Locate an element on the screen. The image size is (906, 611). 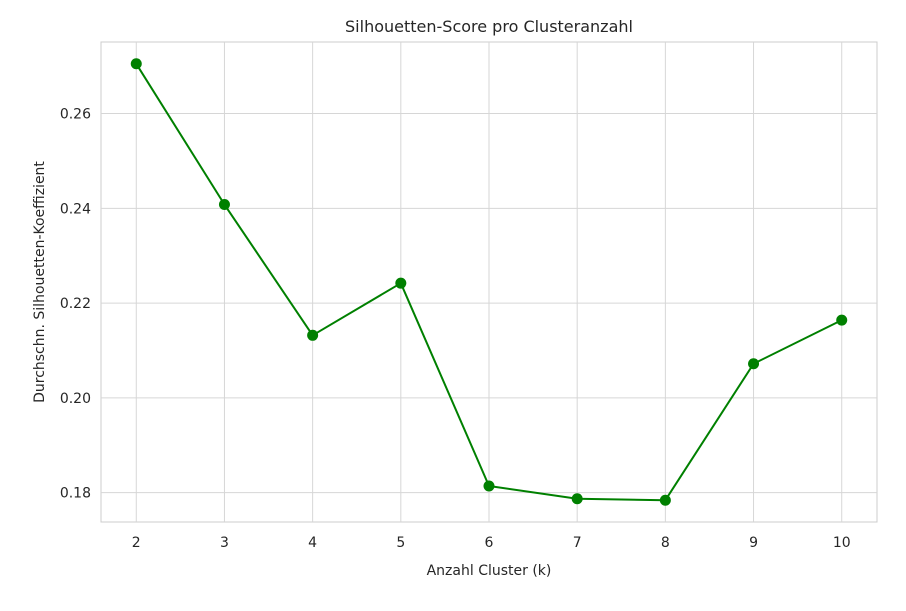
y-tick-label: 0.24 is located at coordinates (75, 209).